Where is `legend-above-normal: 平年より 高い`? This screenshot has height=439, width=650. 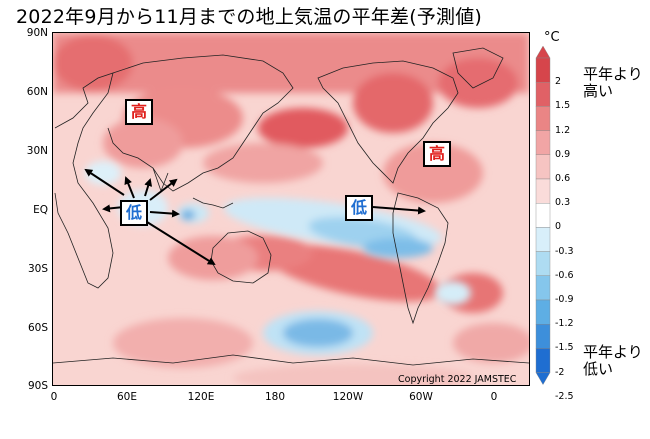 legend-above-normal: 平年より 高い is located at coordinates (613, 83).